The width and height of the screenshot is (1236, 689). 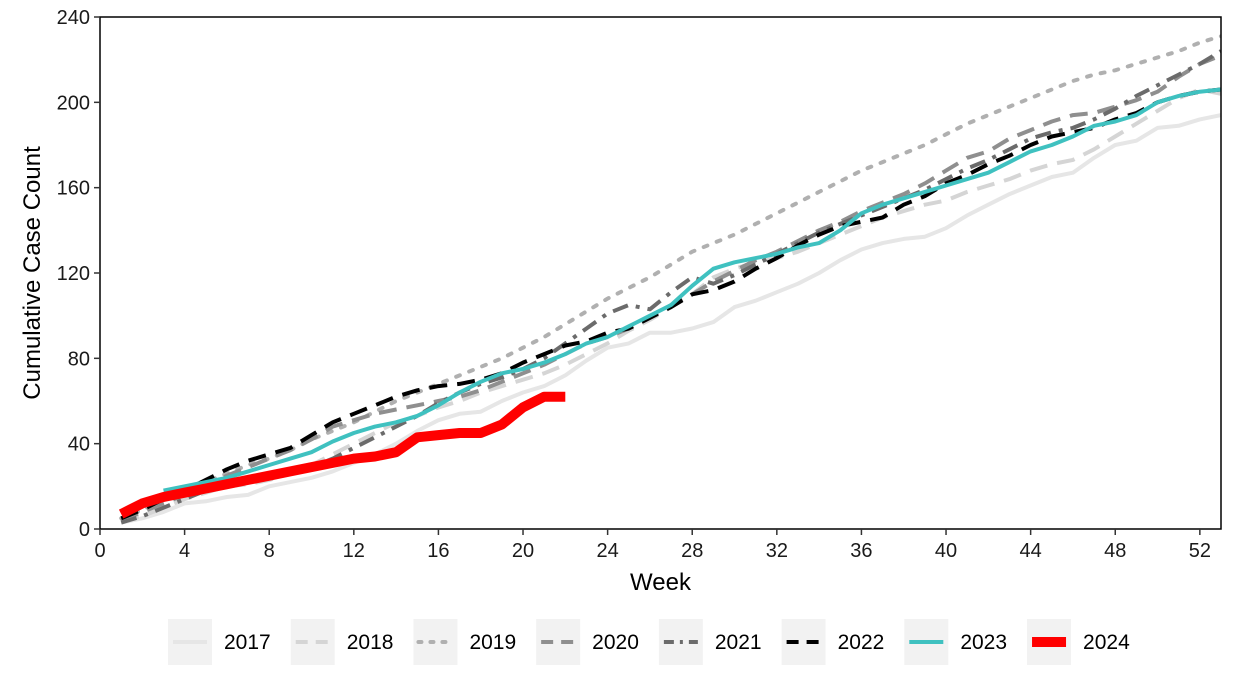 I want to click on x-tick-label: 0, so click(x=99, y=551).